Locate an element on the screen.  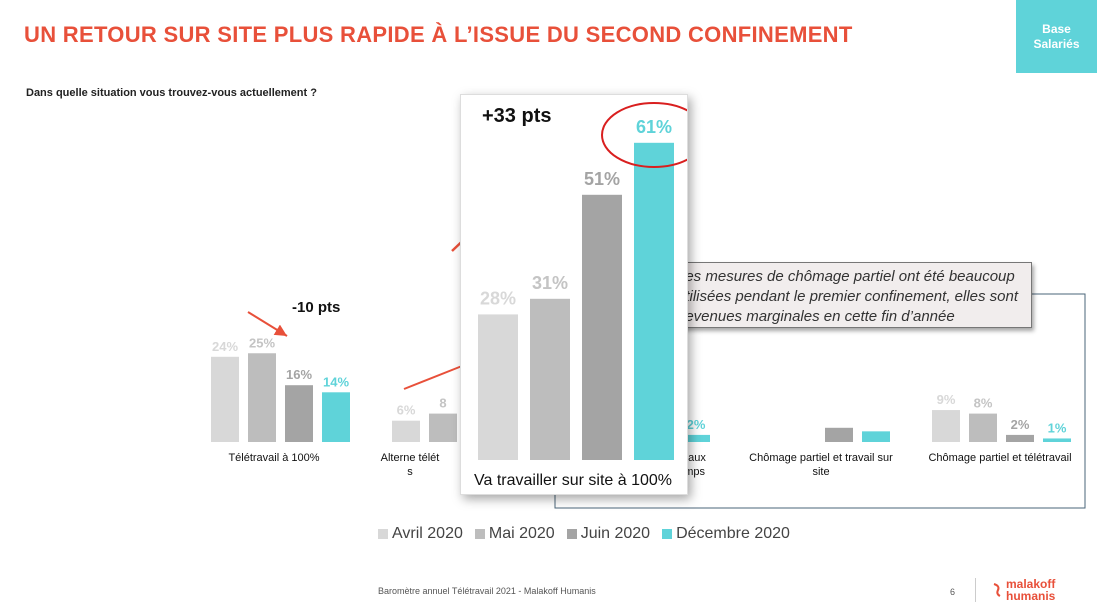
category-label-5: Chômage partiel et télétravail is located at coordinates (999, 458).